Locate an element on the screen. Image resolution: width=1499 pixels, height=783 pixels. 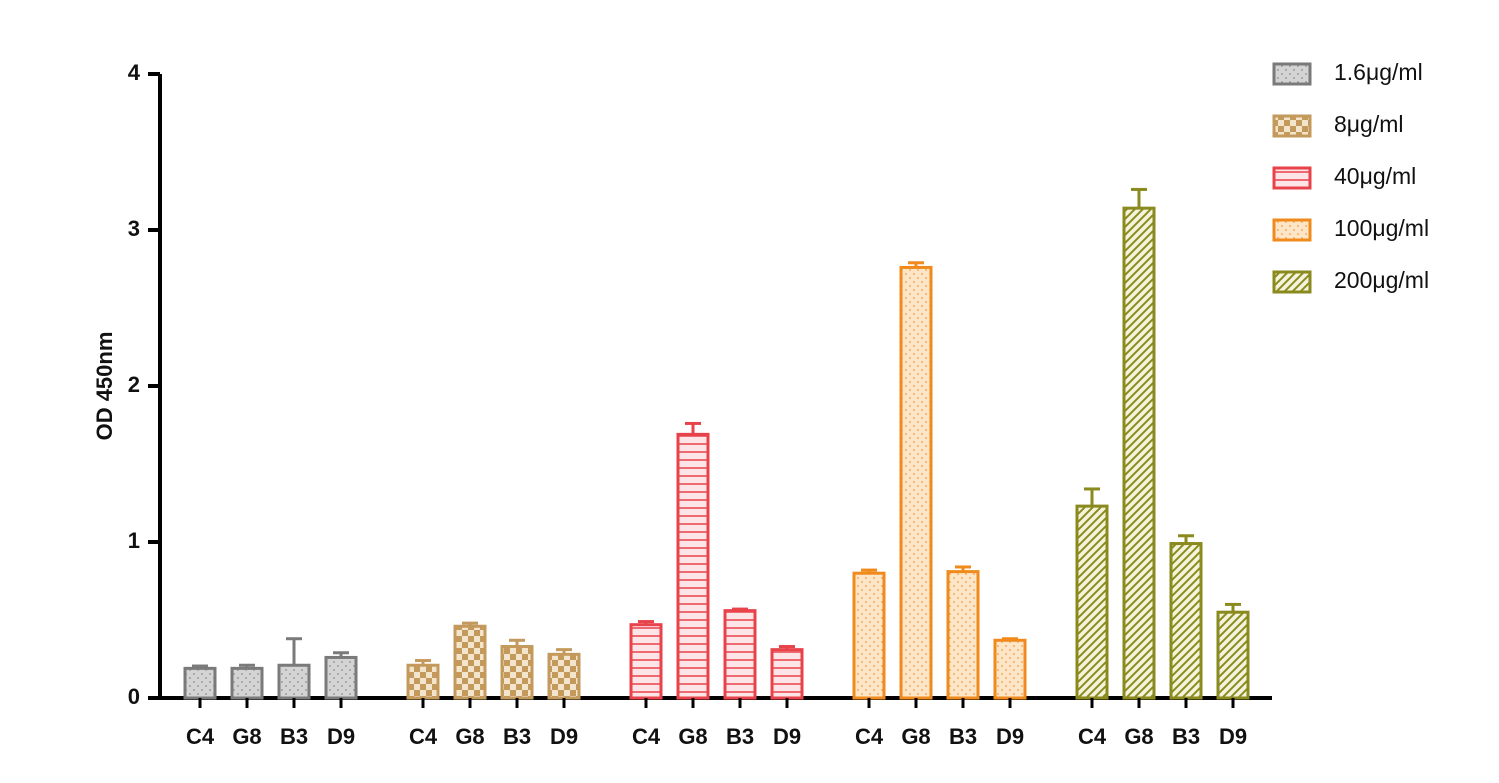
legend-label: 100μg/ml is located at coordinates (1381, 228).